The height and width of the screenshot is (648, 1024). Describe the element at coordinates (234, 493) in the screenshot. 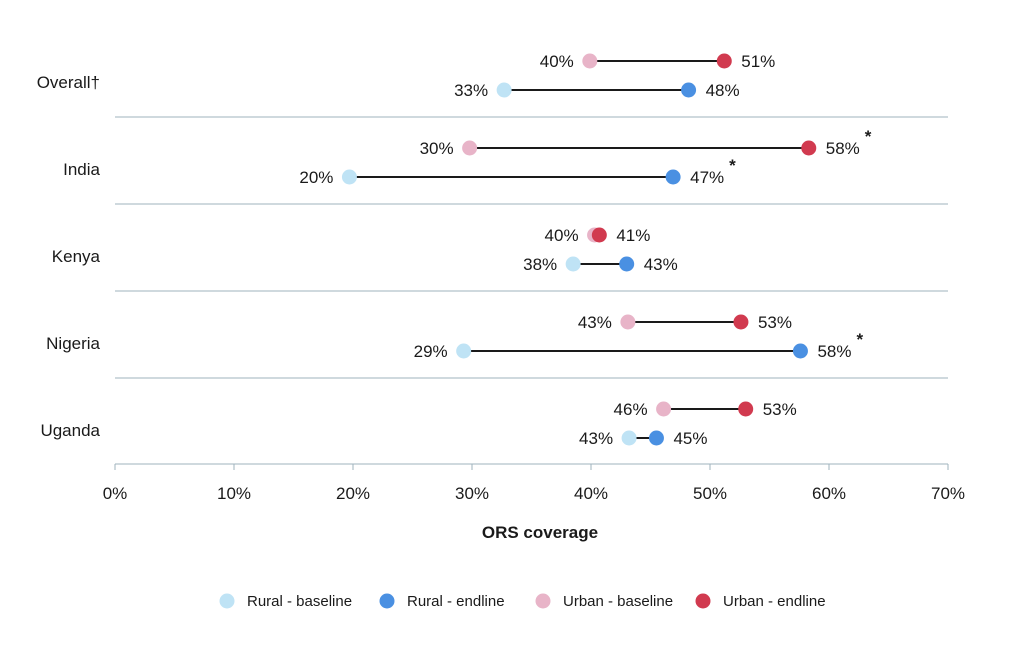

I see `x-tick-label: 10%` at that location.